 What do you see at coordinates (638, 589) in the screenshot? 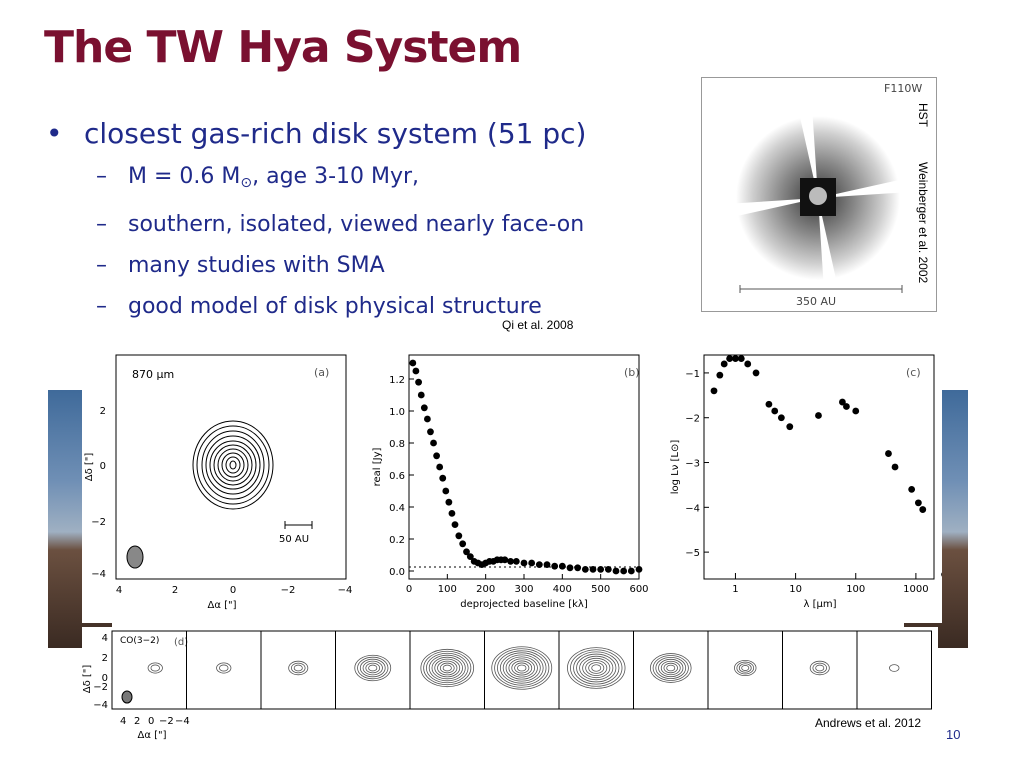
I see `x-tick-label: 600` at bounding box center [638, 589].